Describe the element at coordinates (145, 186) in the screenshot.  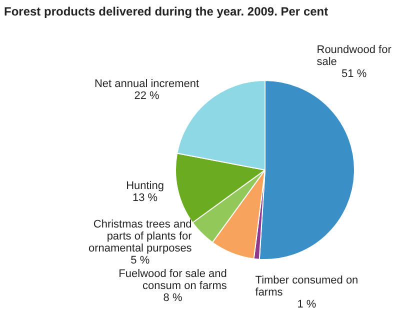
I see `slice-label: Hunting` at that location.